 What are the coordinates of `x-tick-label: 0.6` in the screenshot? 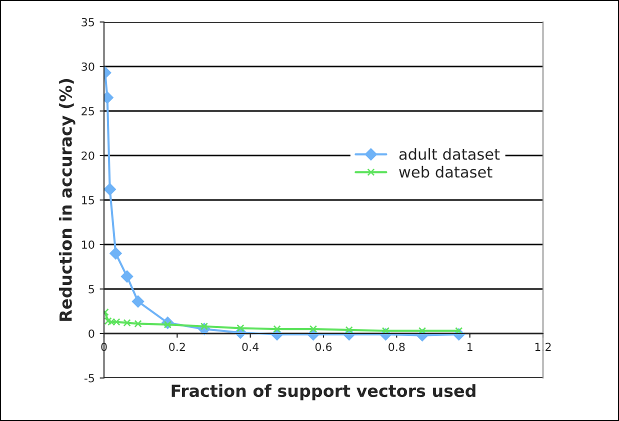 It's located at (323, 347).